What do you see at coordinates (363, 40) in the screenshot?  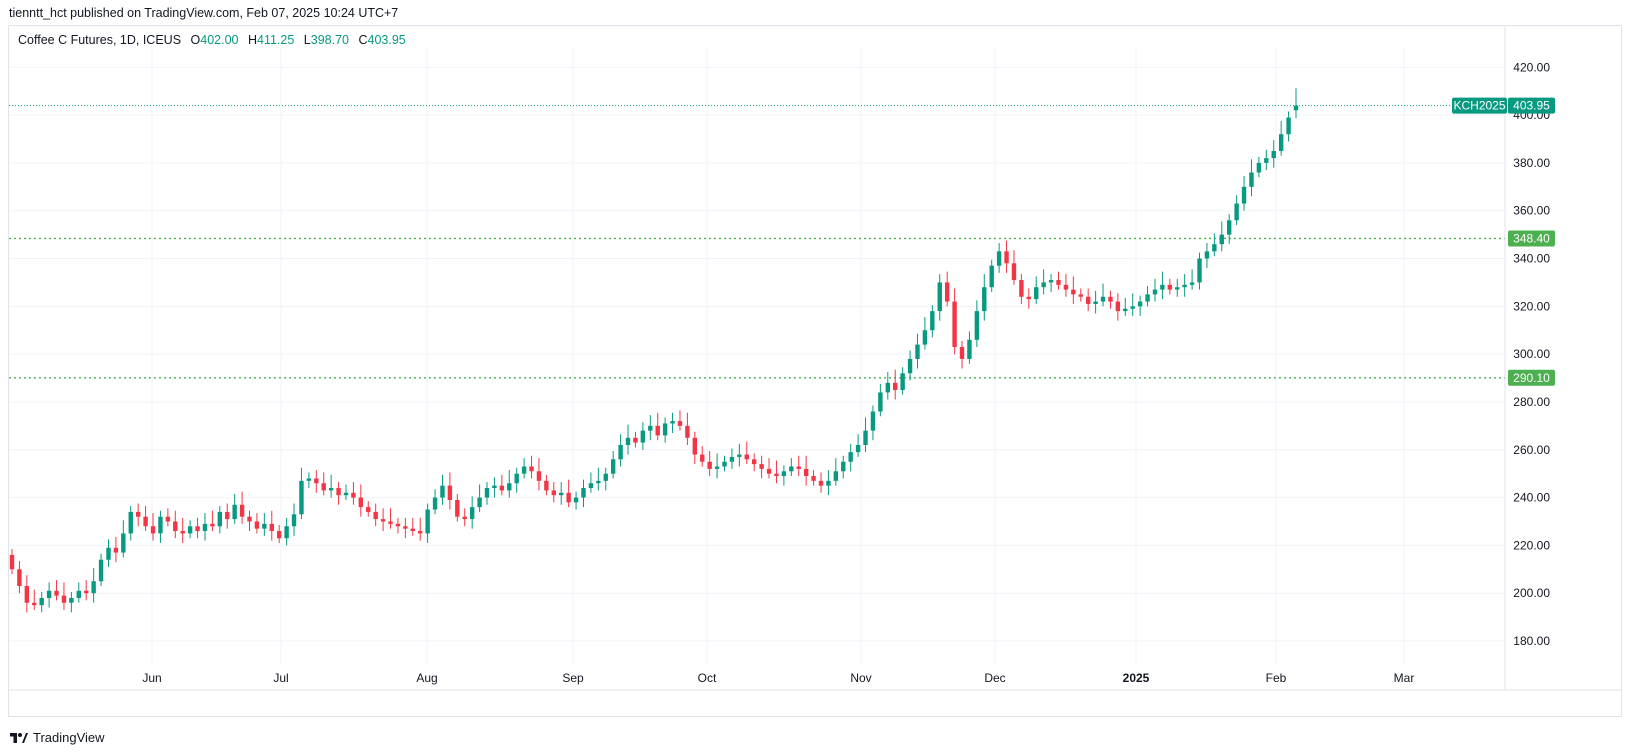 I see `close-label: C` at bounding box center [363, 40].